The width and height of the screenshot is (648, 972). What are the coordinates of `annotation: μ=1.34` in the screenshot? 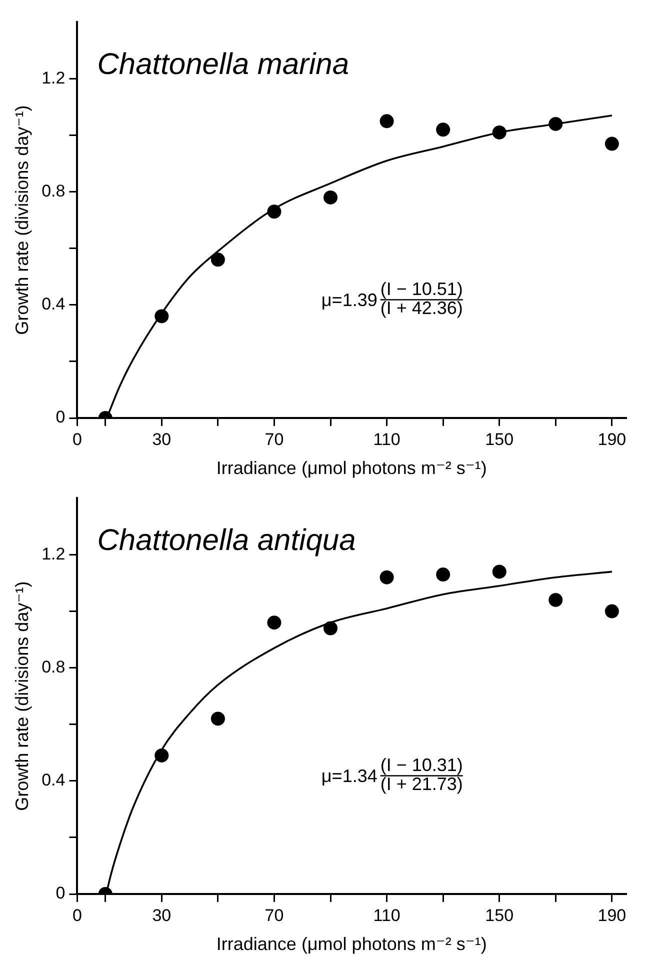 It's located at (349, 776).